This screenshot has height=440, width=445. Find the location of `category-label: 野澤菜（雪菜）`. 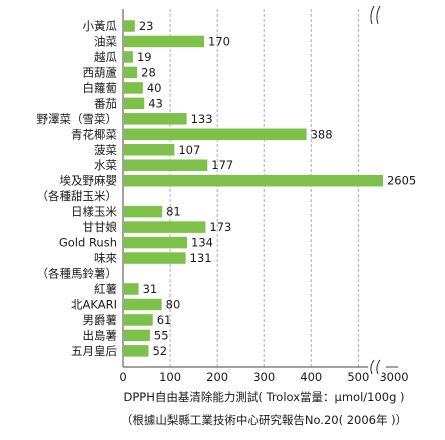

category-label: 野澤菜（雪菜） is located at coordinates (77, 119).